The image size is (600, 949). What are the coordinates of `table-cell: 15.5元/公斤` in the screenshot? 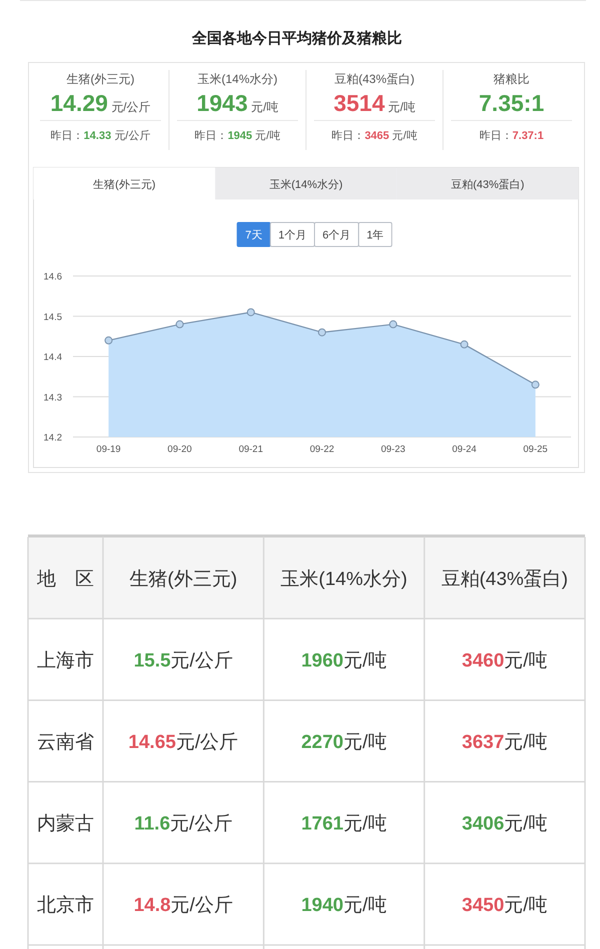 It's located at (183, 661).